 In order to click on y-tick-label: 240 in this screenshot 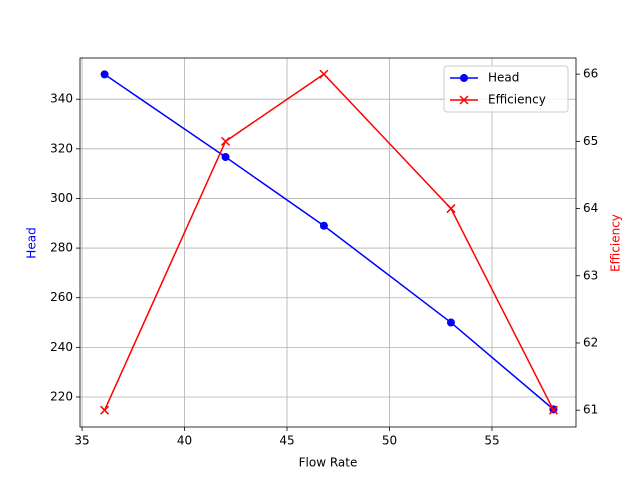, I will do `click(61, 347)`.